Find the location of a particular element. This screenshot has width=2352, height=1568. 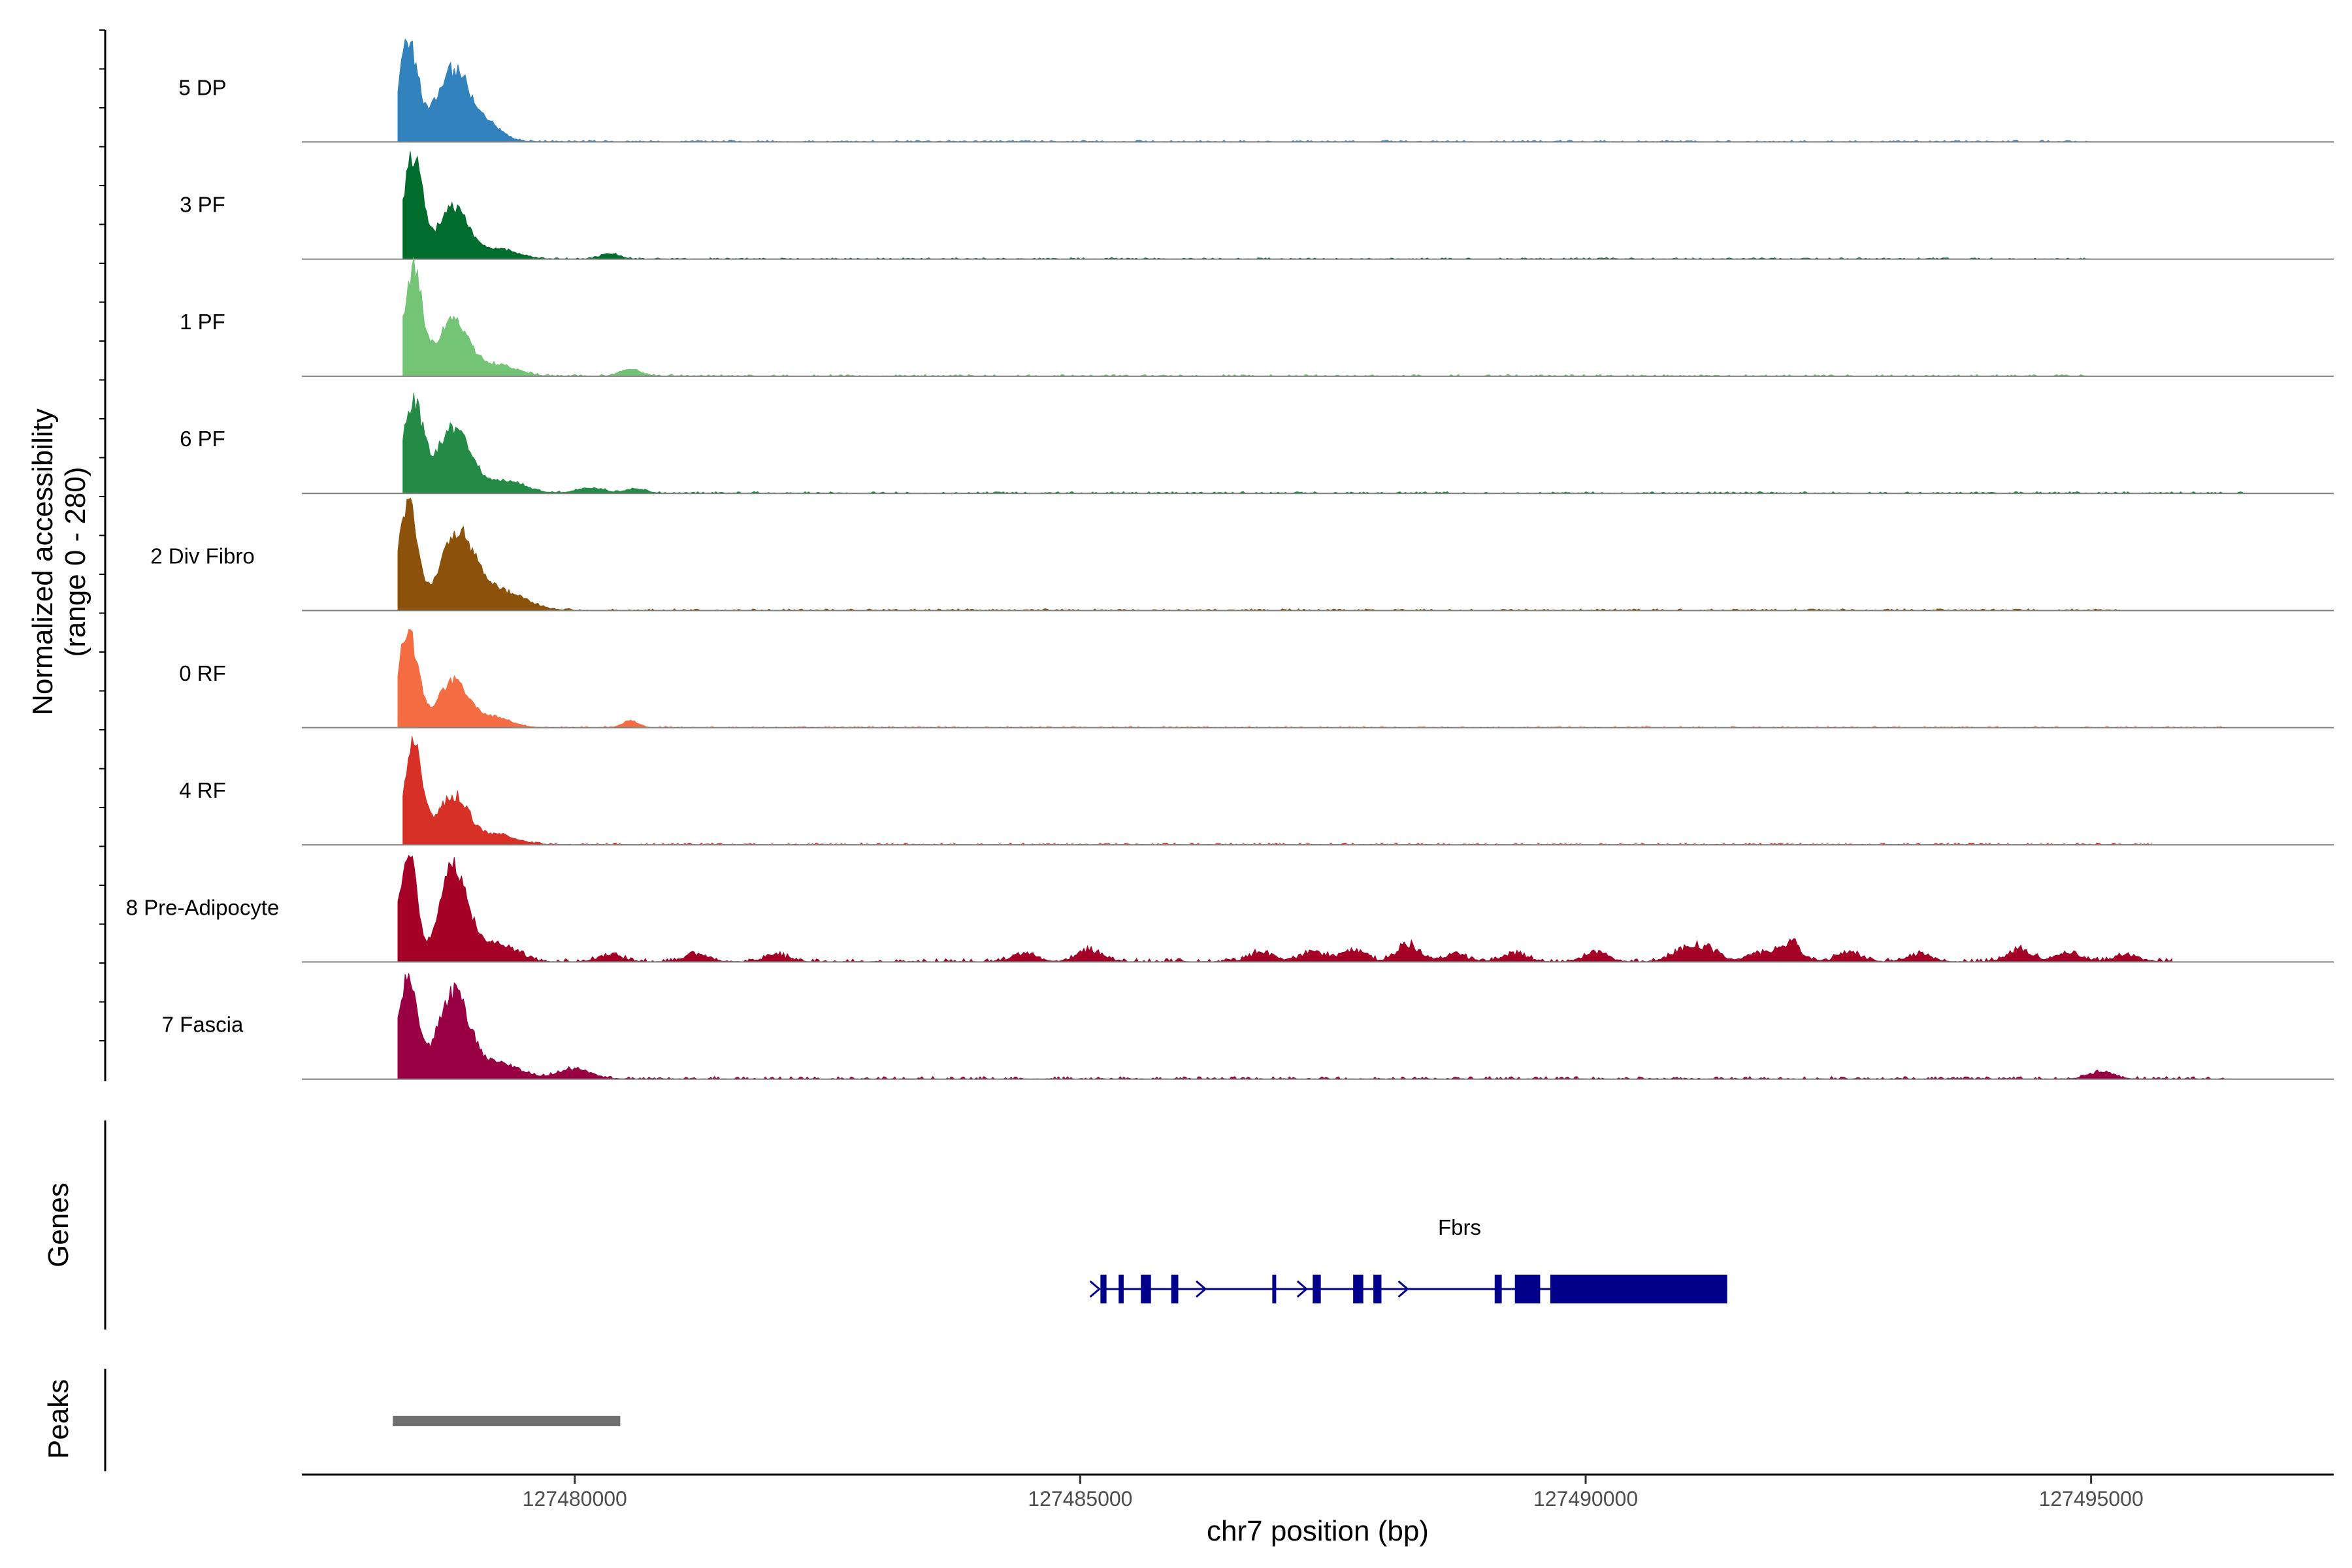

genes-track-label: Genes is located at coordinates (58, 1225).